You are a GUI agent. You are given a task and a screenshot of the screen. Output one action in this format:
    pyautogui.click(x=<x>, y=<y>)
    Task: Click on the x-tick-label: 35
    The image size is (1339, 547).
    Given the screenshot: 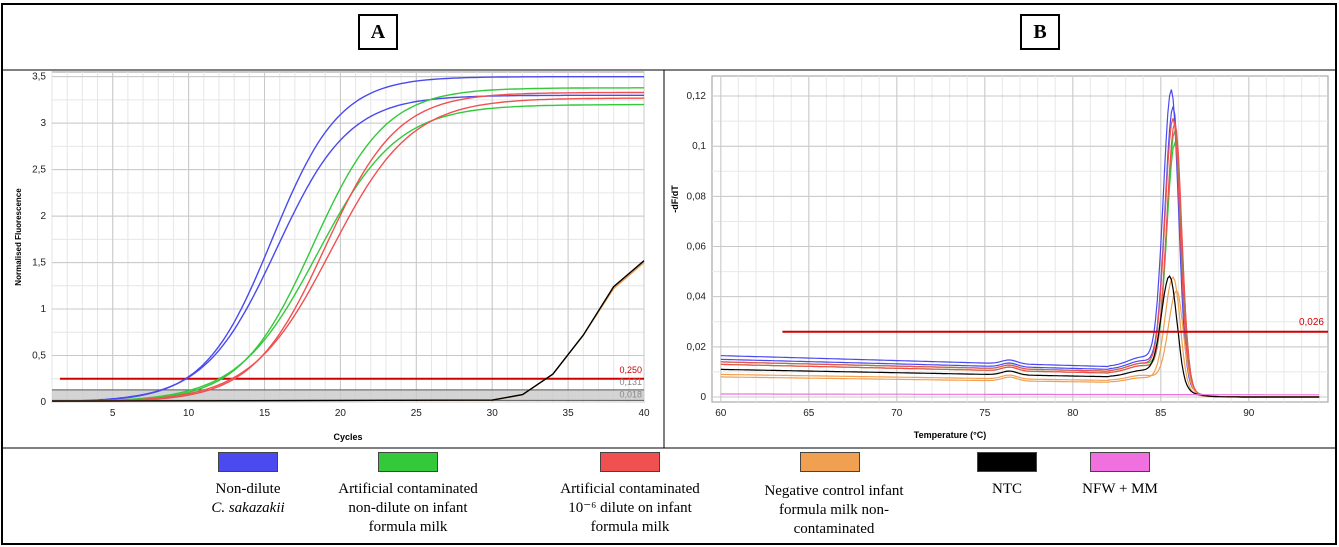 What is the action you would take?
    pyautogui.click(x=569, y=413)
    